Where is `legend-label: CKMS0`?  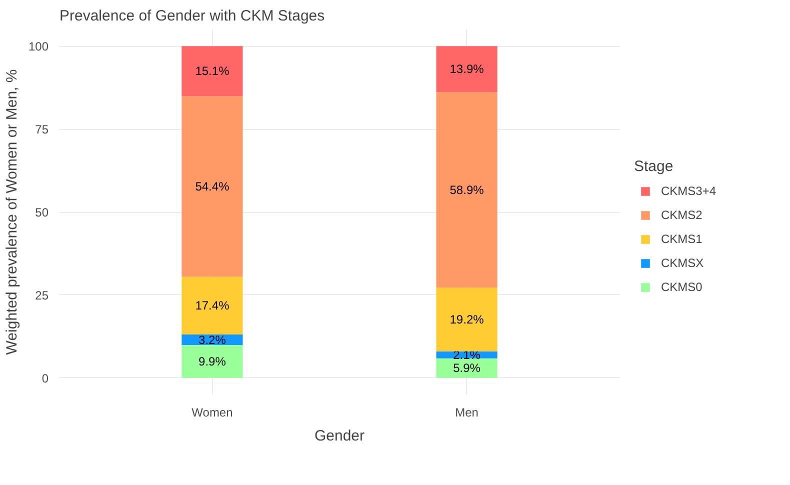
legend-label: CKMS0 is located at coordinates (681, 287).